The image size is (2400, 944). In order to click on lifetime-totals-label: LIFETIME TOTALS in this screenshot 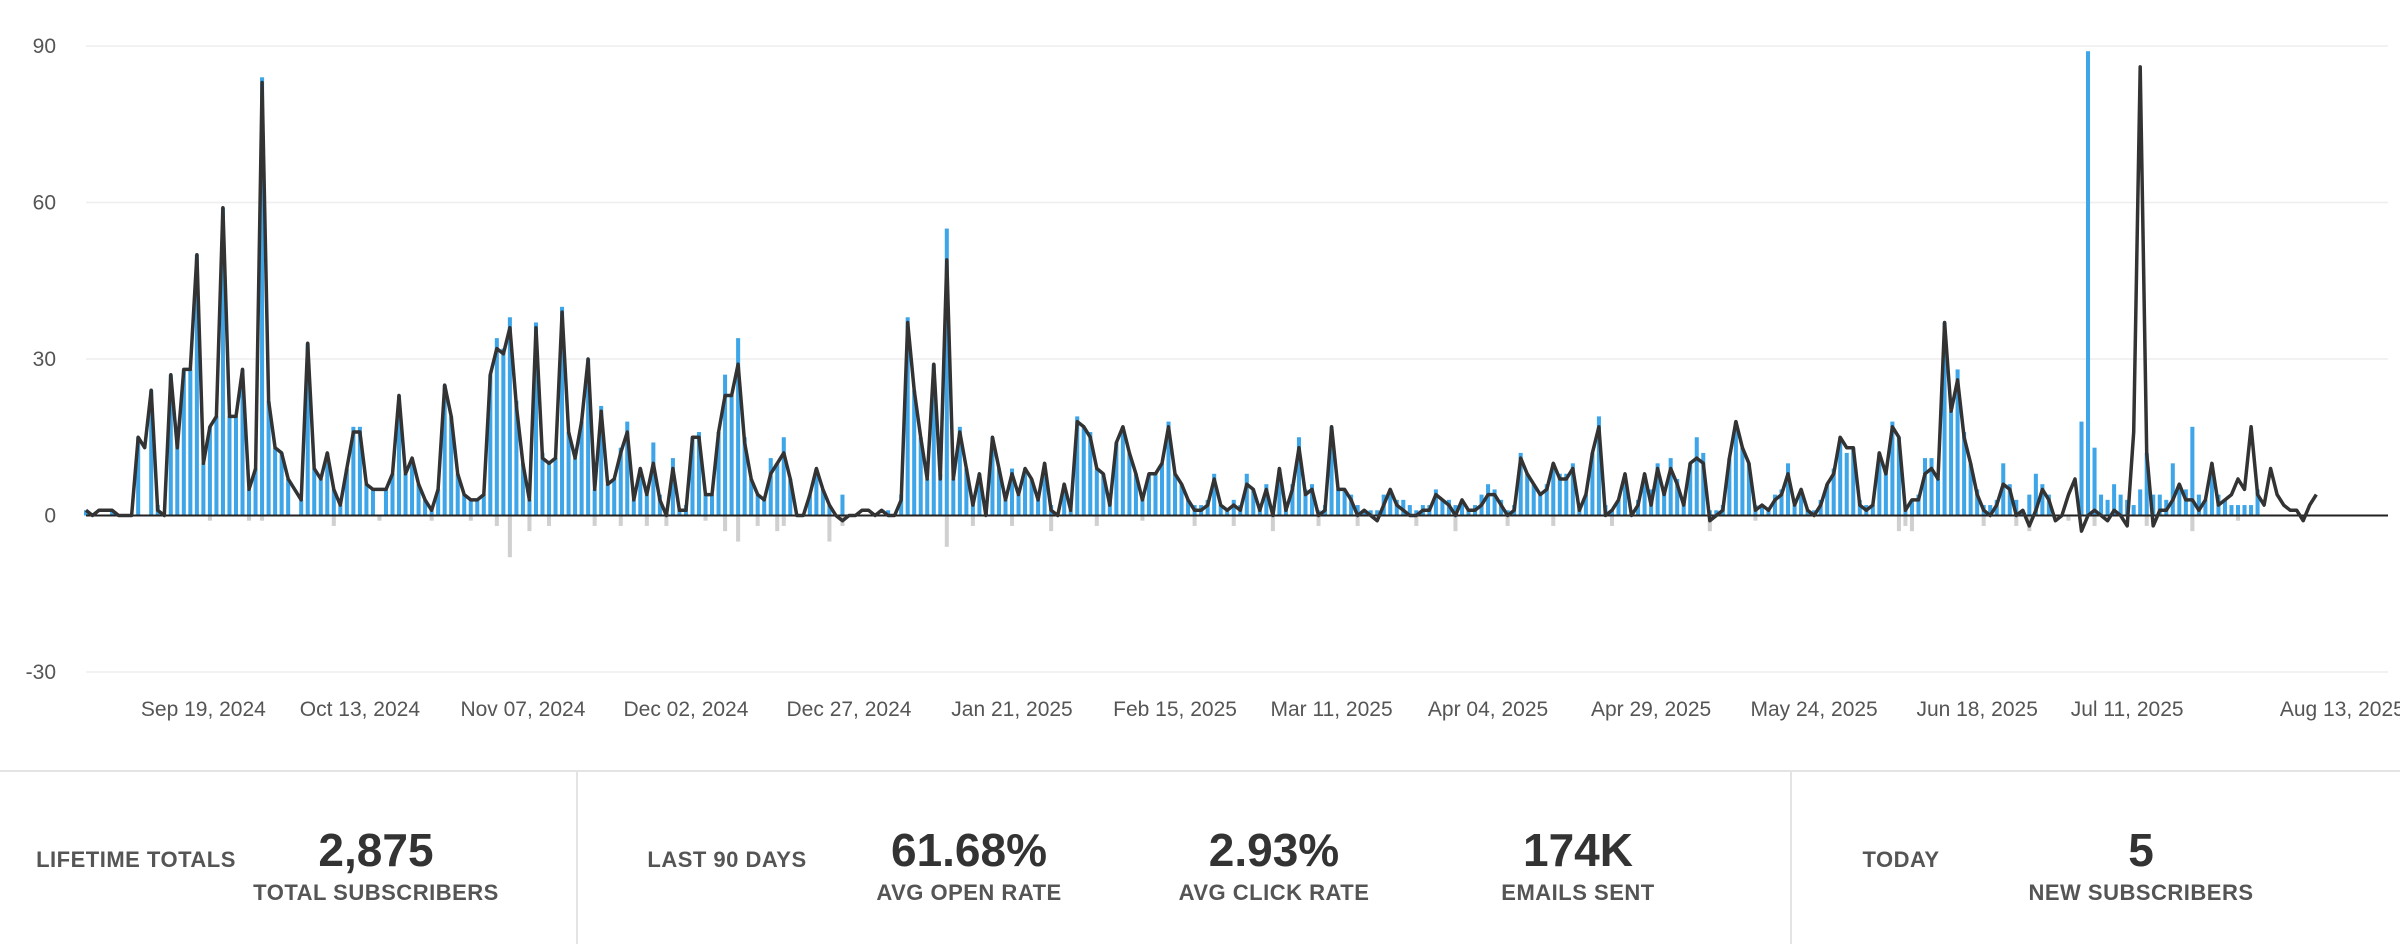, I will do `click(136, 859)`.